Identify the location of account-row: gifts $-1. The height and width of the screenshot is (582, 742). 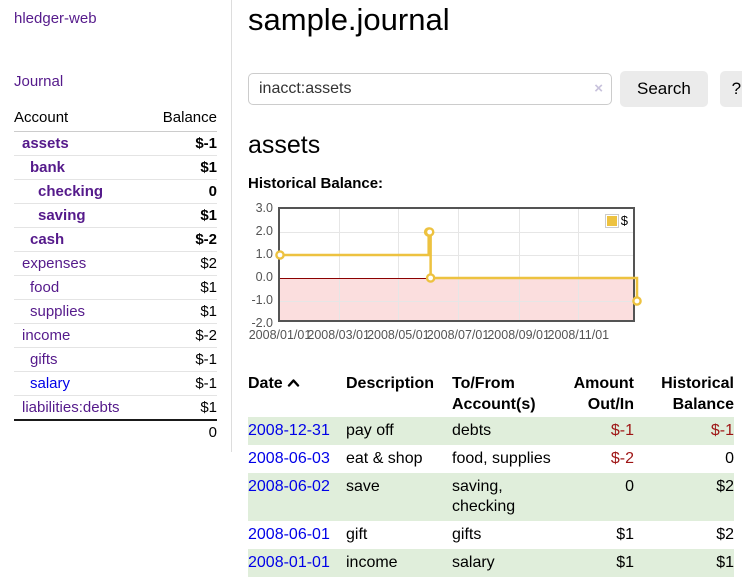
(115, 359).